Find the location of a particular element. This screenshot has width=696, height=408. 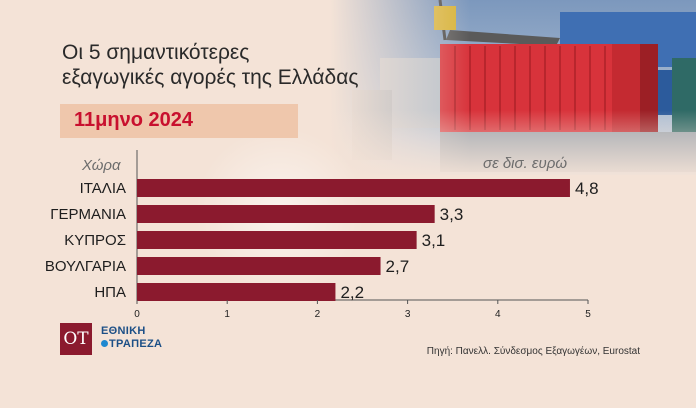

ot-logo-text: ΟΤ is located at coordinates (76, 339).